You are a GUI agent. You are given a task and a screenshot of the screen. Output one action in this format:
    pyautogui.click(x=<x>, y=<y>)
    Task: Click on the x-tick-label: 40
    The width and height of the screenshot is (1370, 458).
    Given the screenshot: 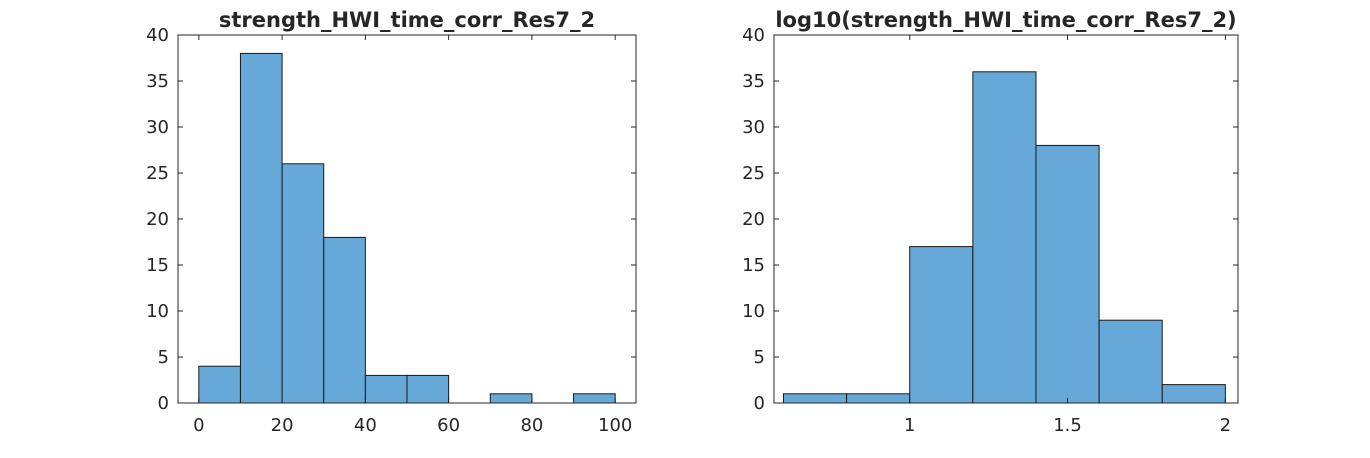 What is the action you would take?
    pyautogui.click(x=365, y=425)
    